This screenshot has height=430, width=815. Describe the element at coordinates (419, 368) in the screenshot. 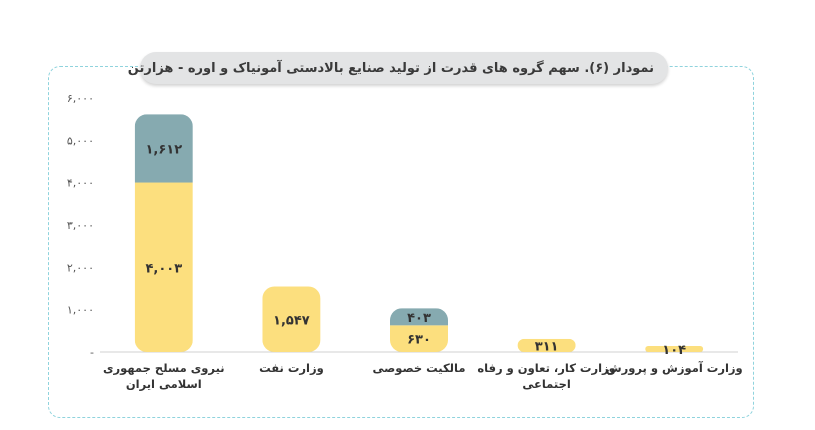

I see `x-tick-label: مالکیت خصوصی` at that location.